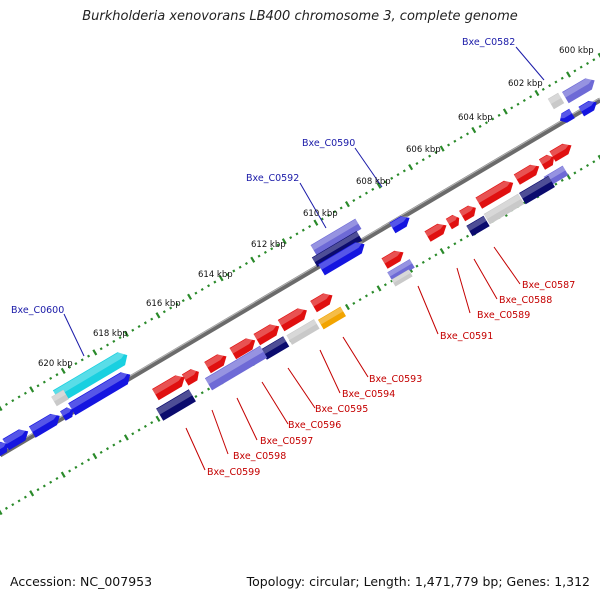  Describe the element at coordinates (368, 394) in the screenshot. I see `gene-label-bxe-c0594: Bxe_C0594` at that location.